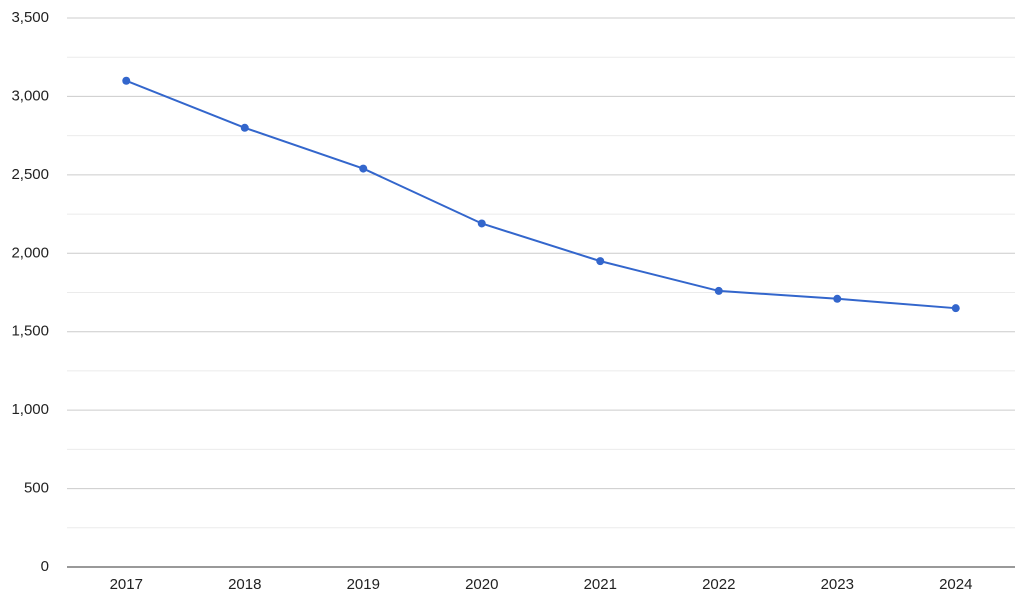 The width and height of the screenshot is (1023, 608). Describe the element at coordinates (30, 95) in the screenshot. I see `y-tick-label: 3,000` at that location.